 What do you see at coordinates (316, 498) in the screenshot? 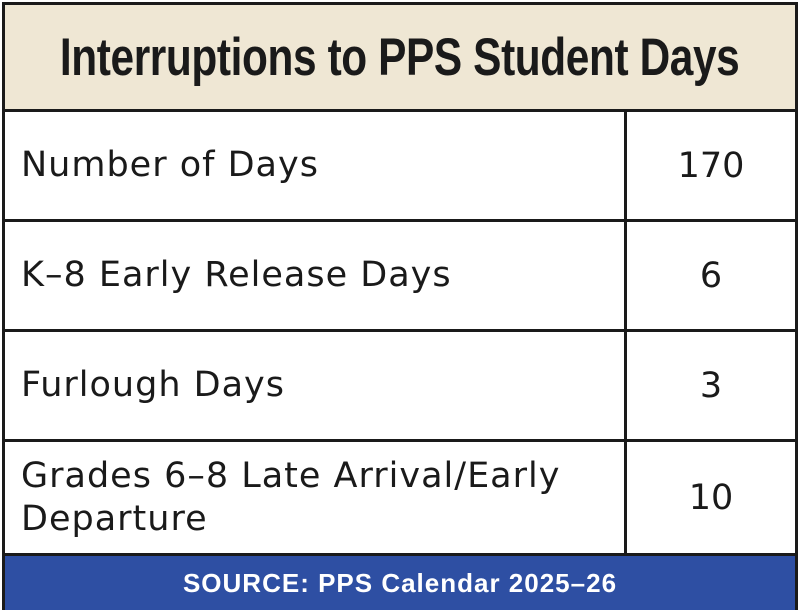
I see `row-label: Grades 6–8 Late Arrival/Early Departure` at bounding box center [316, 498].